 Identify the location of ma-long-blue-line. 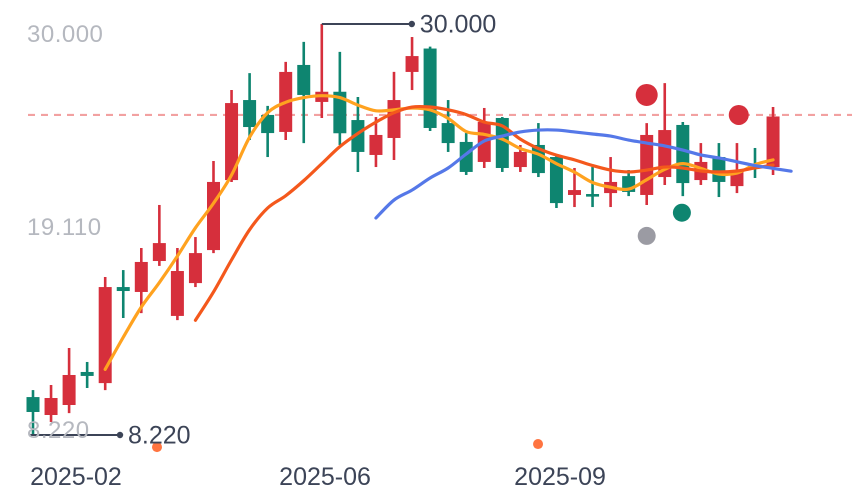
(583, 174).